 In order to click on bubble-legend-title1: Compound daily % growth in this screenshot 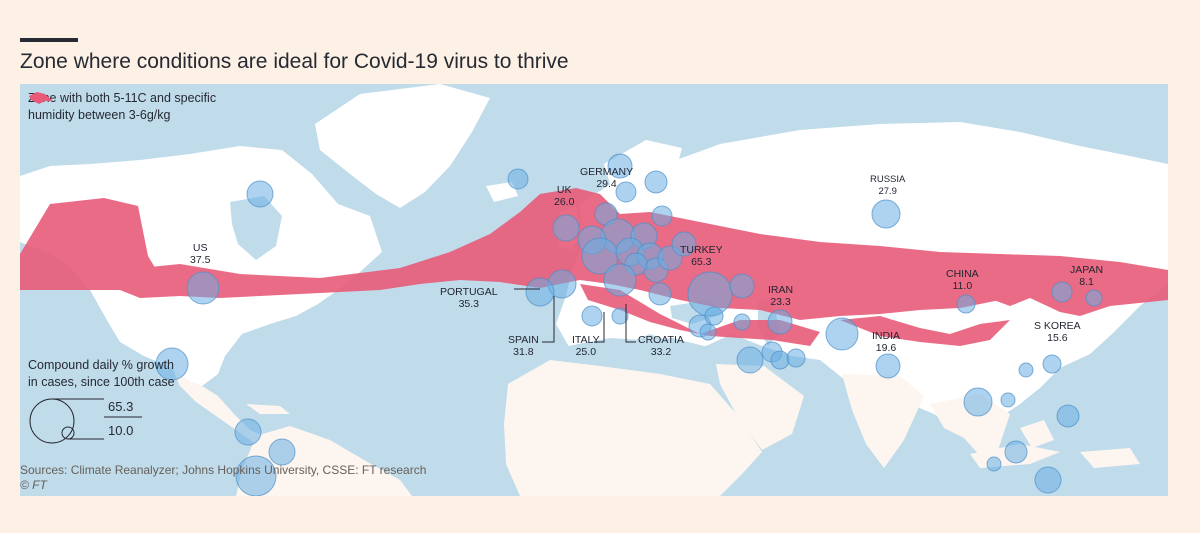, I will do `click(101, 365)`.